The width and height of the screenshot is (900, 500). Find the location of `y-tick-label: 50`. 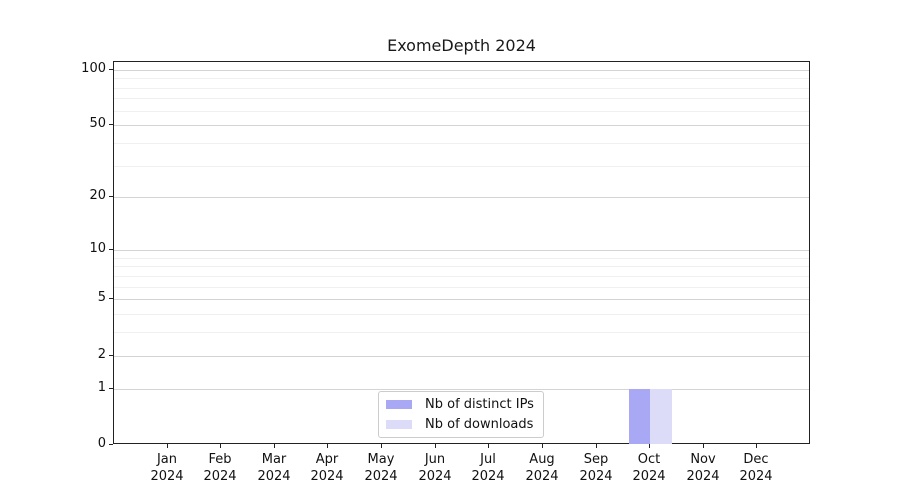

y-tick-label: 50 is located at coordinates (97, 123).